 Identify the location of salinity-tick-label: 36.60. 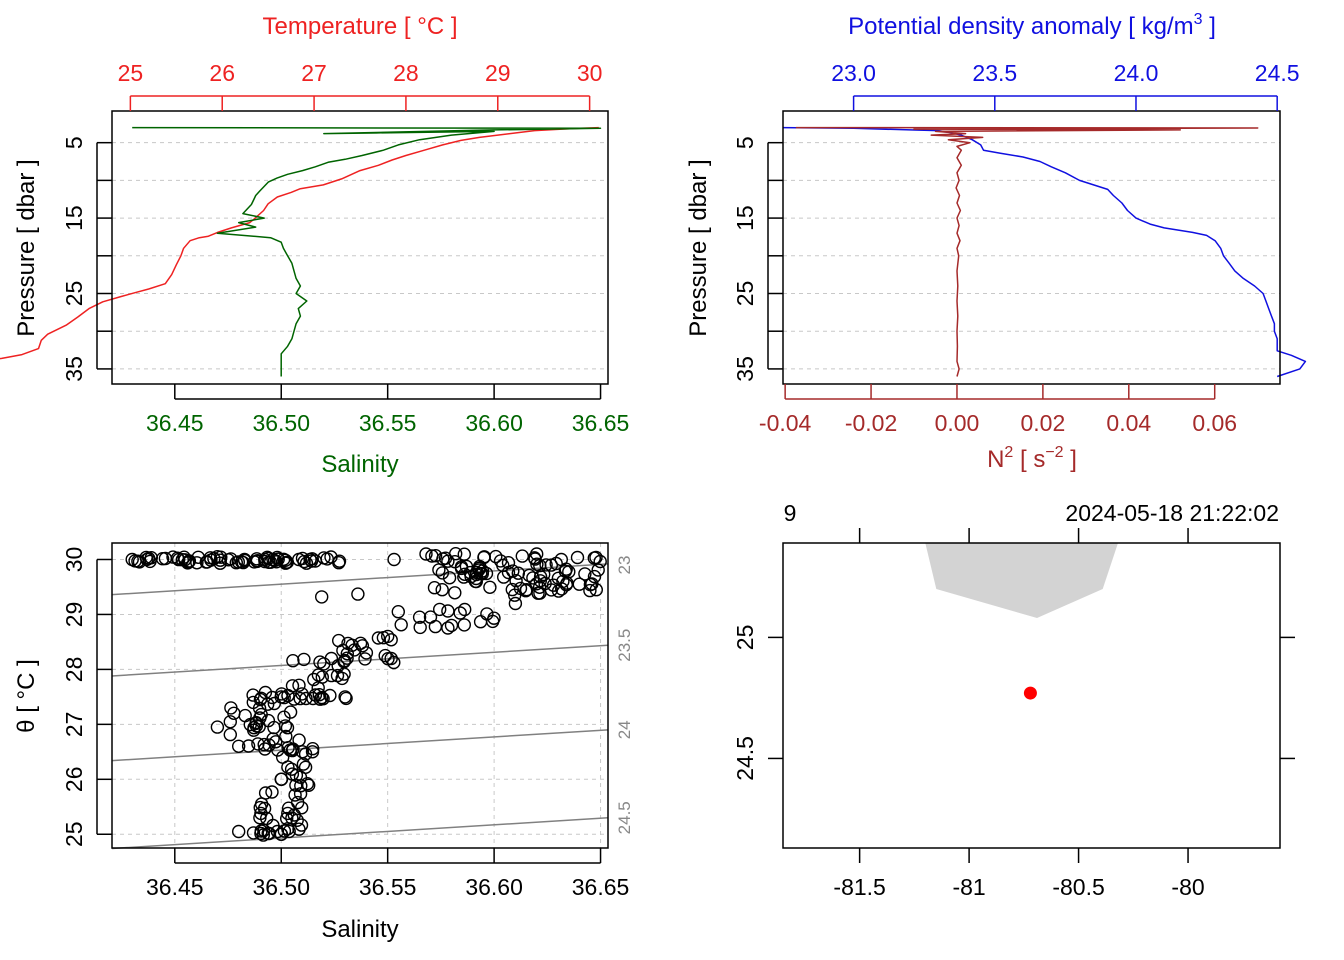
(494, 423).